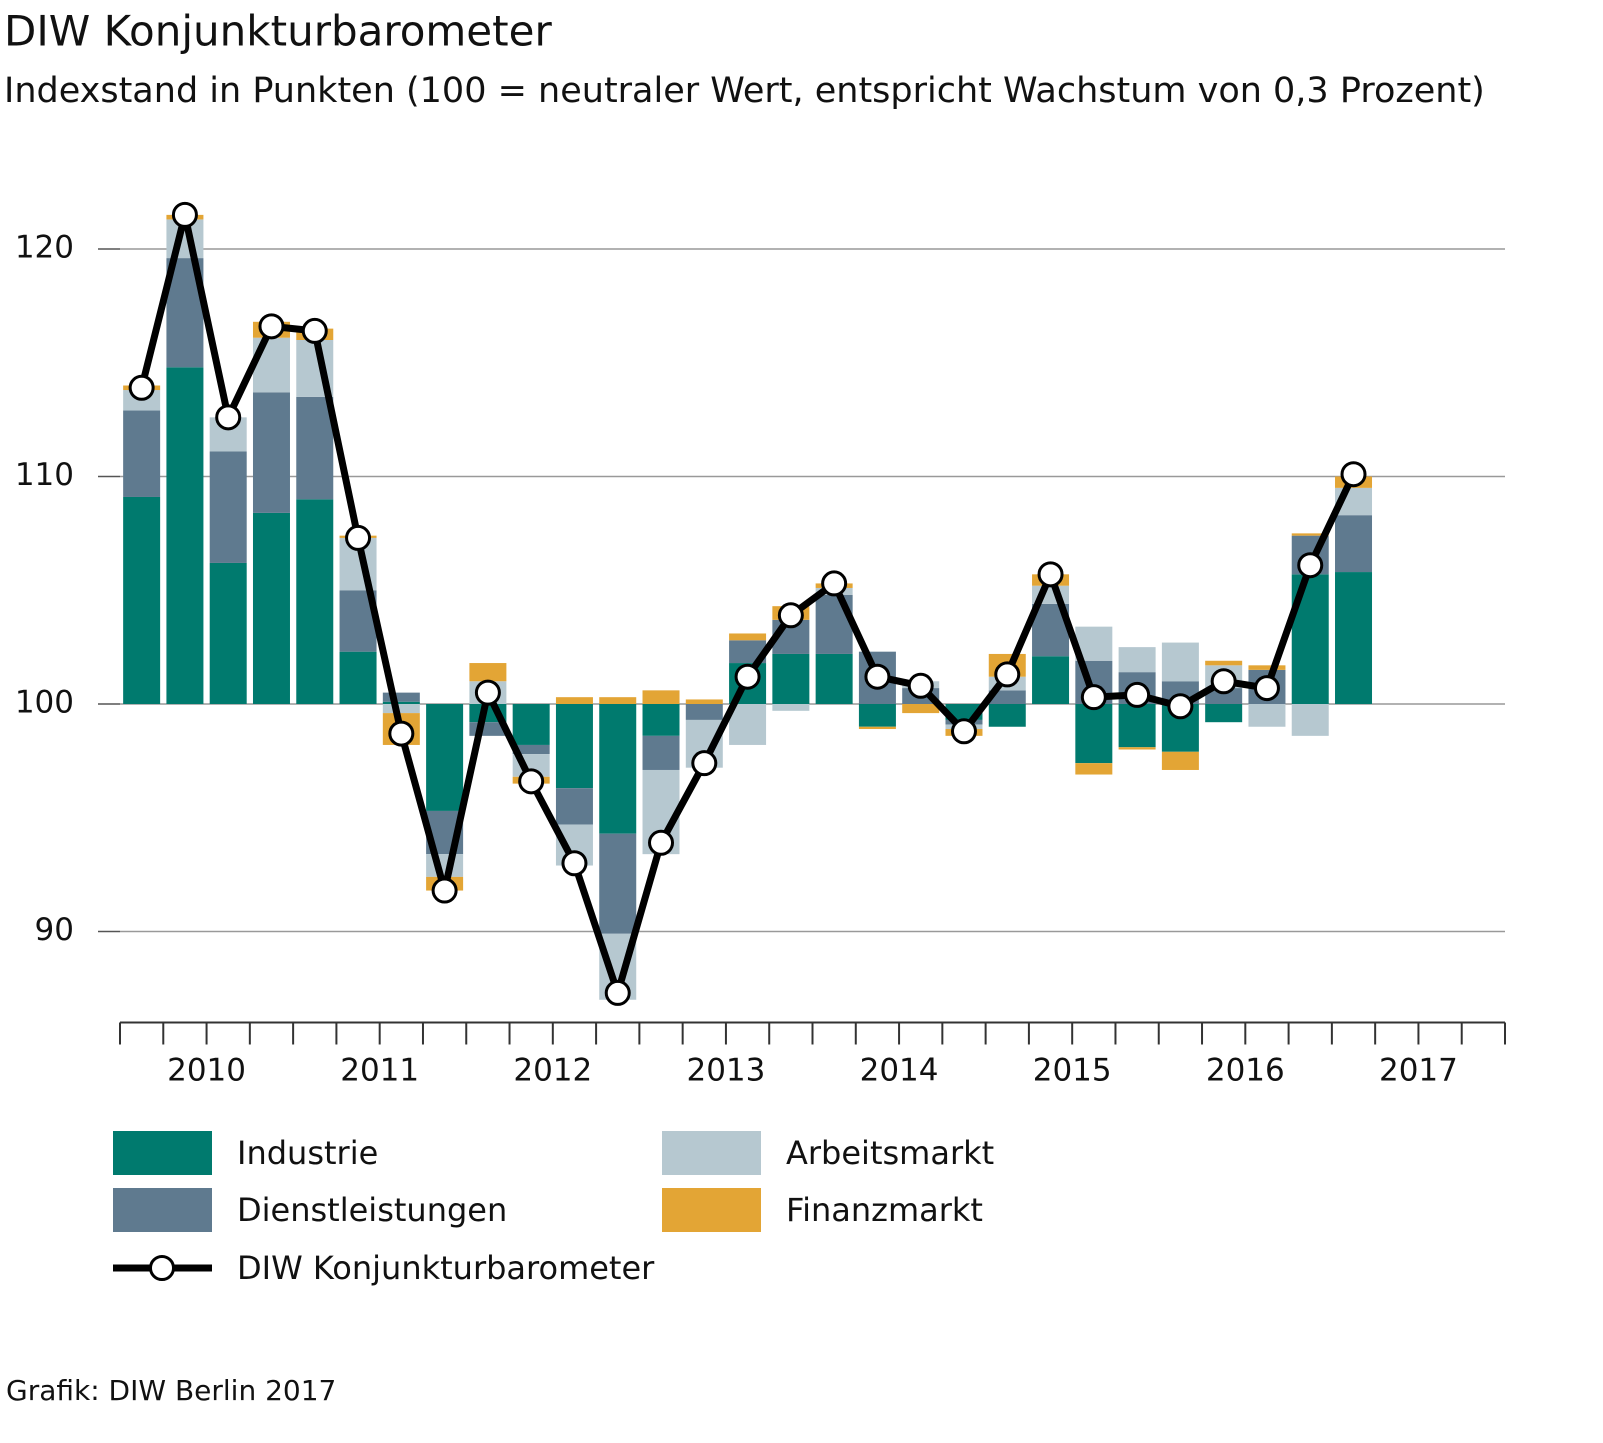 The height and width of the screenshot is (1443, 1603). What do you see at coordinates (884, 1210) in the screenshot?
I see `legend-label: Finanzmarkt` at bounding box center [884, 1210].